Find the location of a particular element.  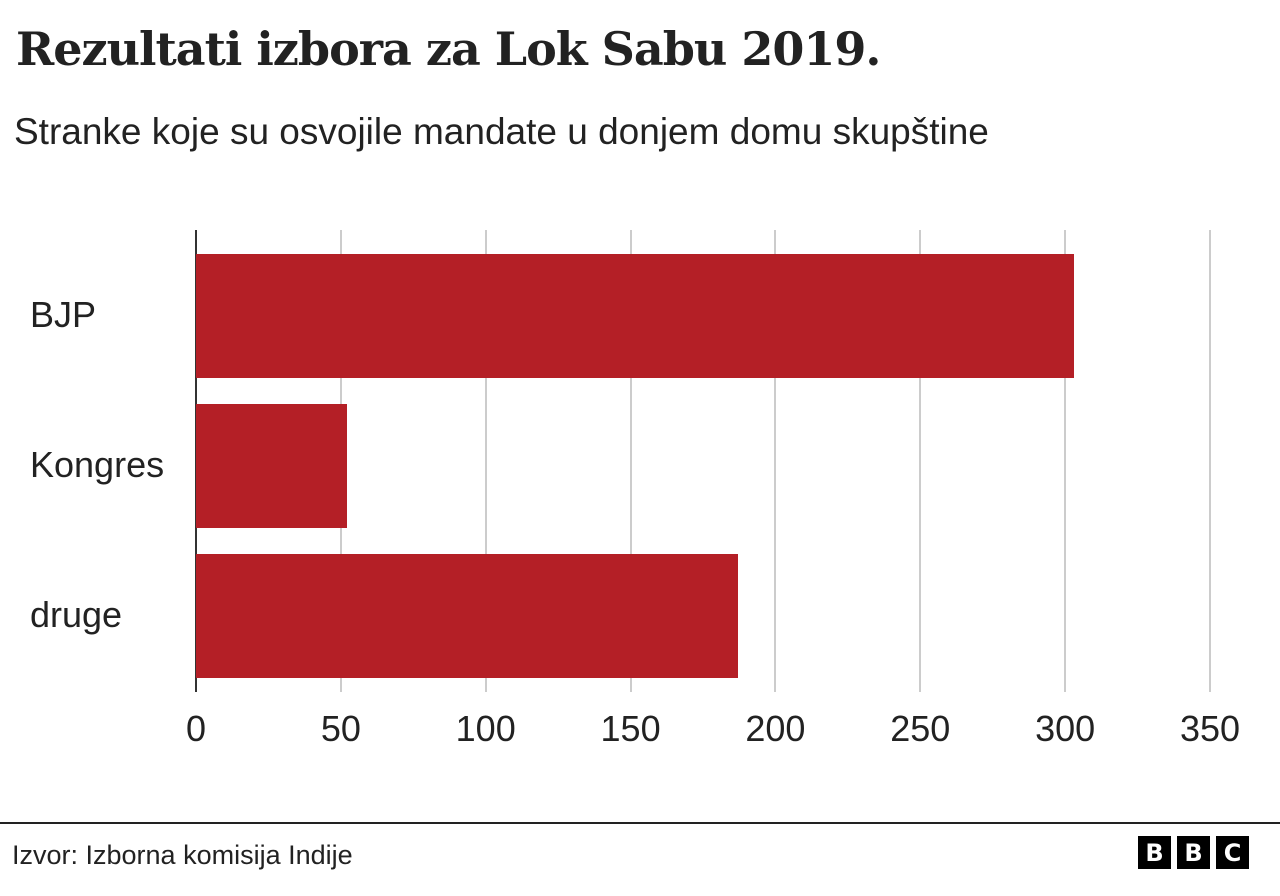

x-tick-label: 200 is located at coordinates (775, 728).